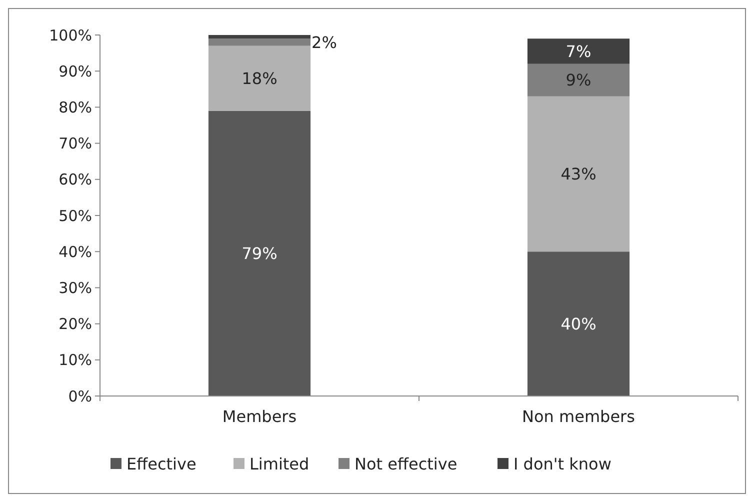 The image size is (754, 502). Describe the element at coordinates (280, 464) in the screenshot. I see `legend-label: Limited` at that location.